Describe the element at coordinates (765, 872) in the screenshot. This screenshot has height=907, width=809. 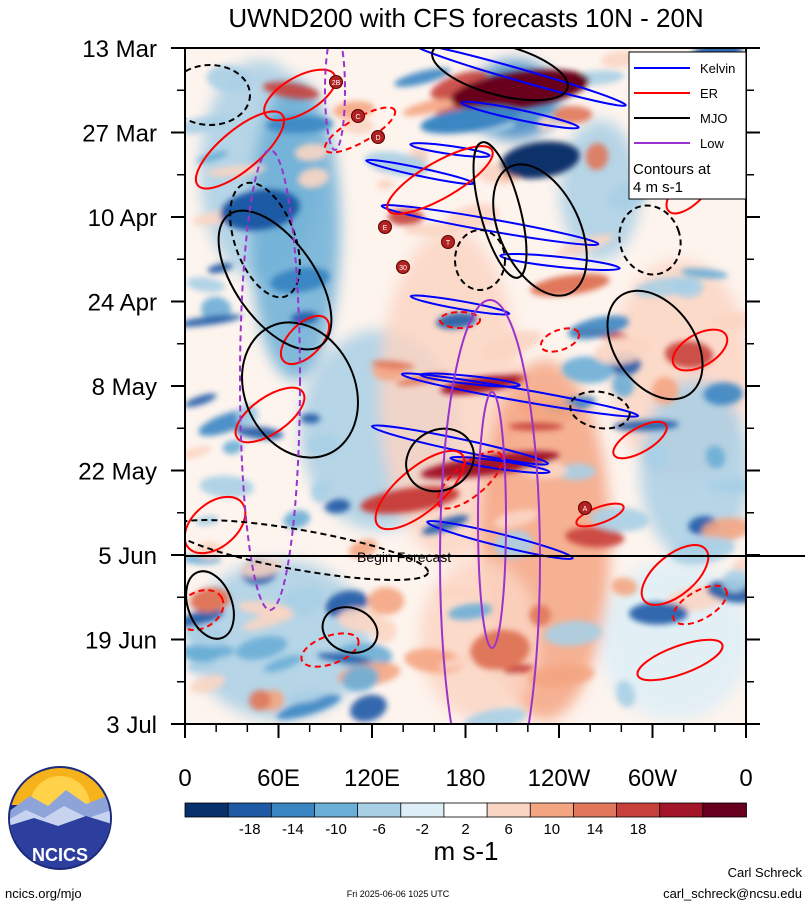
I see `footer-author: Carl Schreck` at that location.